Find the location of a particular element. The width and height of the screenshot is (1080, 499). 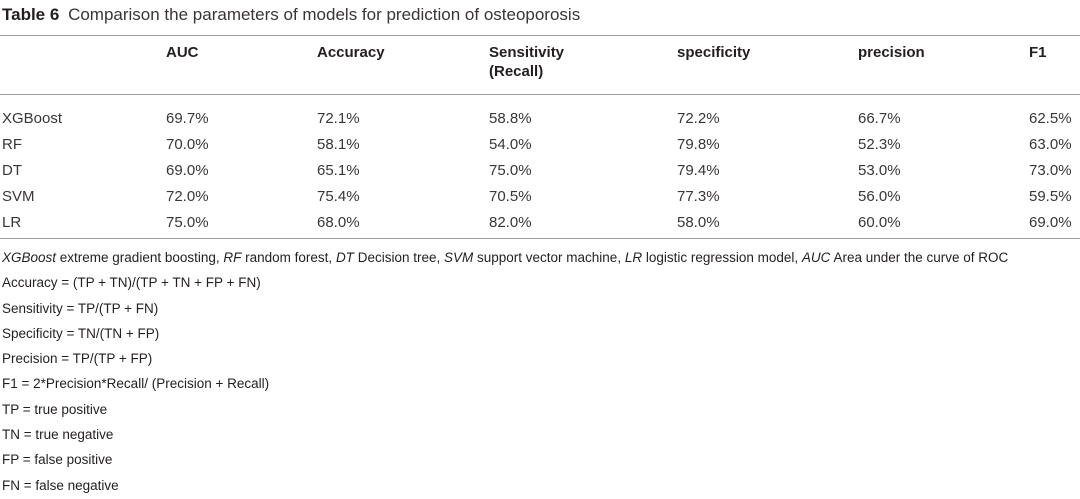

cell-auc: 69.0% is located at coordinates (187, 170).